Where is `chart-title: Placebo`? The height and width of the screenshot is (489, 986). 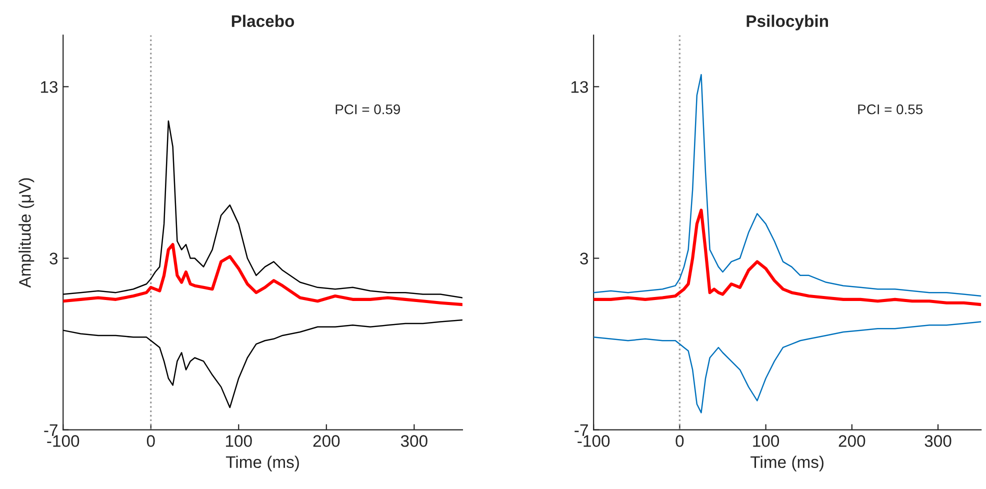 chart-title: Placebo is located at coordinates (263, 21).